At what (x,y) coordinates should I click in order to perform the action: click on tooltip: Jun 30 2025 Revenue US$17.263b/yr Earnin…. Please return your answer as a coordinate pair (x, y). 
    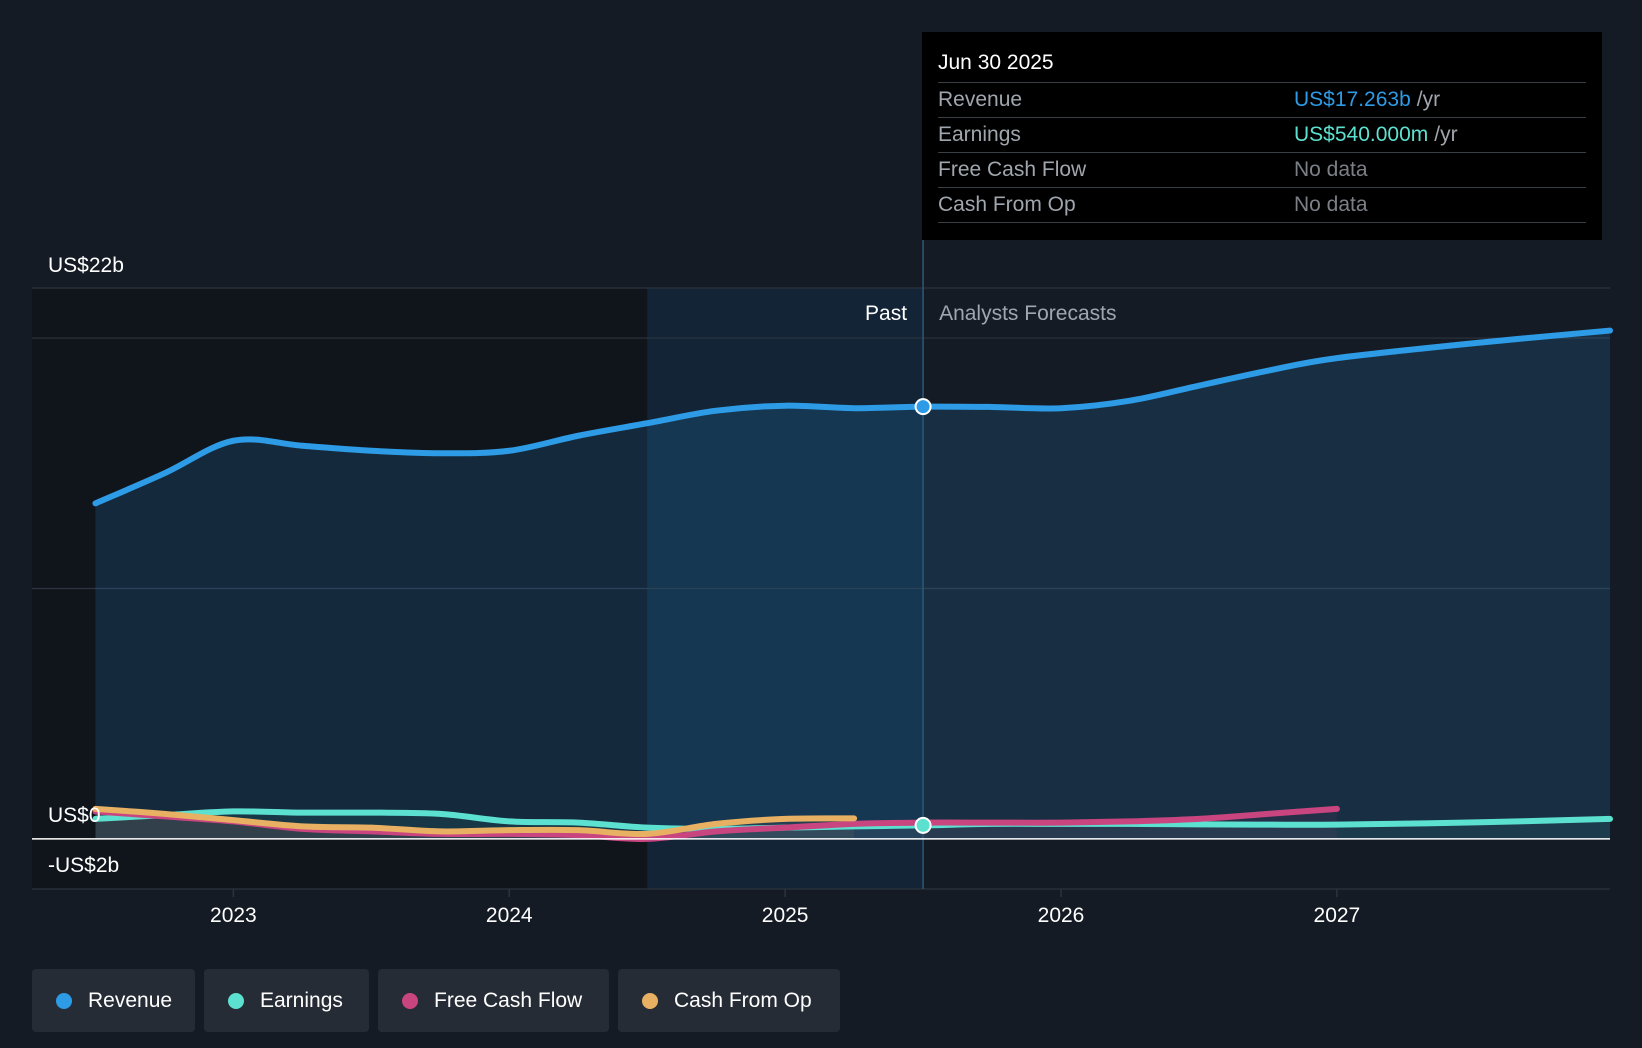
    Looking at the image, I should click on (1262, 136).